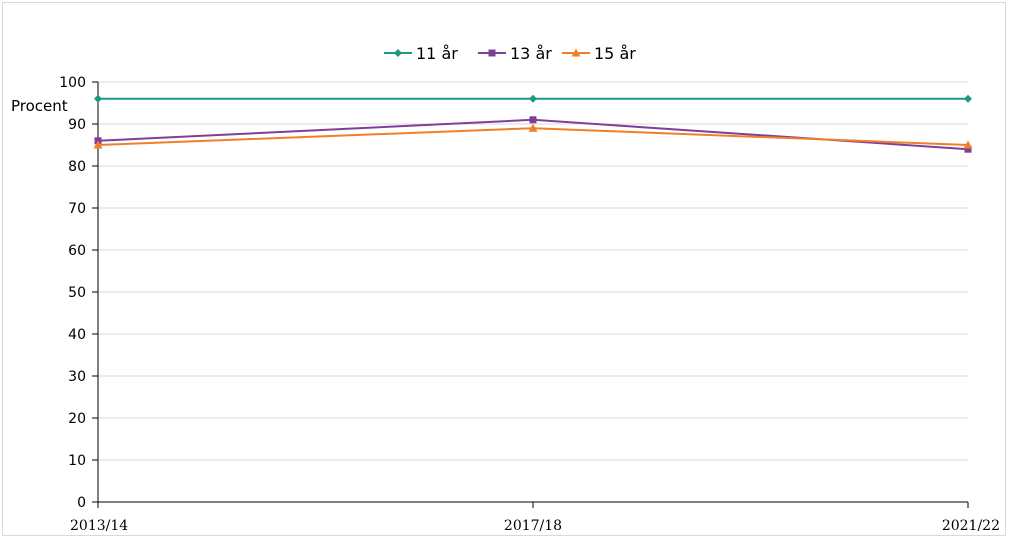  Describe the element at coordinates (533, 526) in the screenshot. I see `x-tick-label: 2017/18` at that location.